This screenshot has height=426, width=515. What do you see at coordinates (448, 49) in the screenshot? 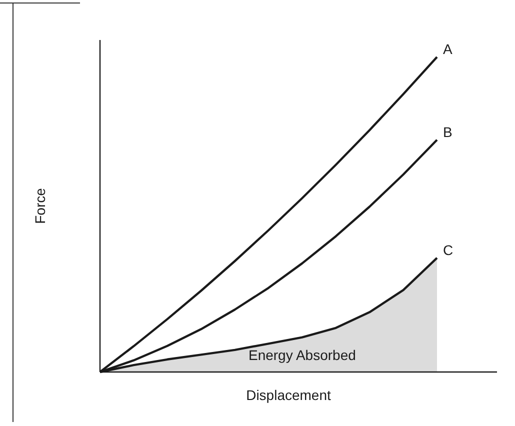
I see `series-label: A` at bounding box center [448, 49].